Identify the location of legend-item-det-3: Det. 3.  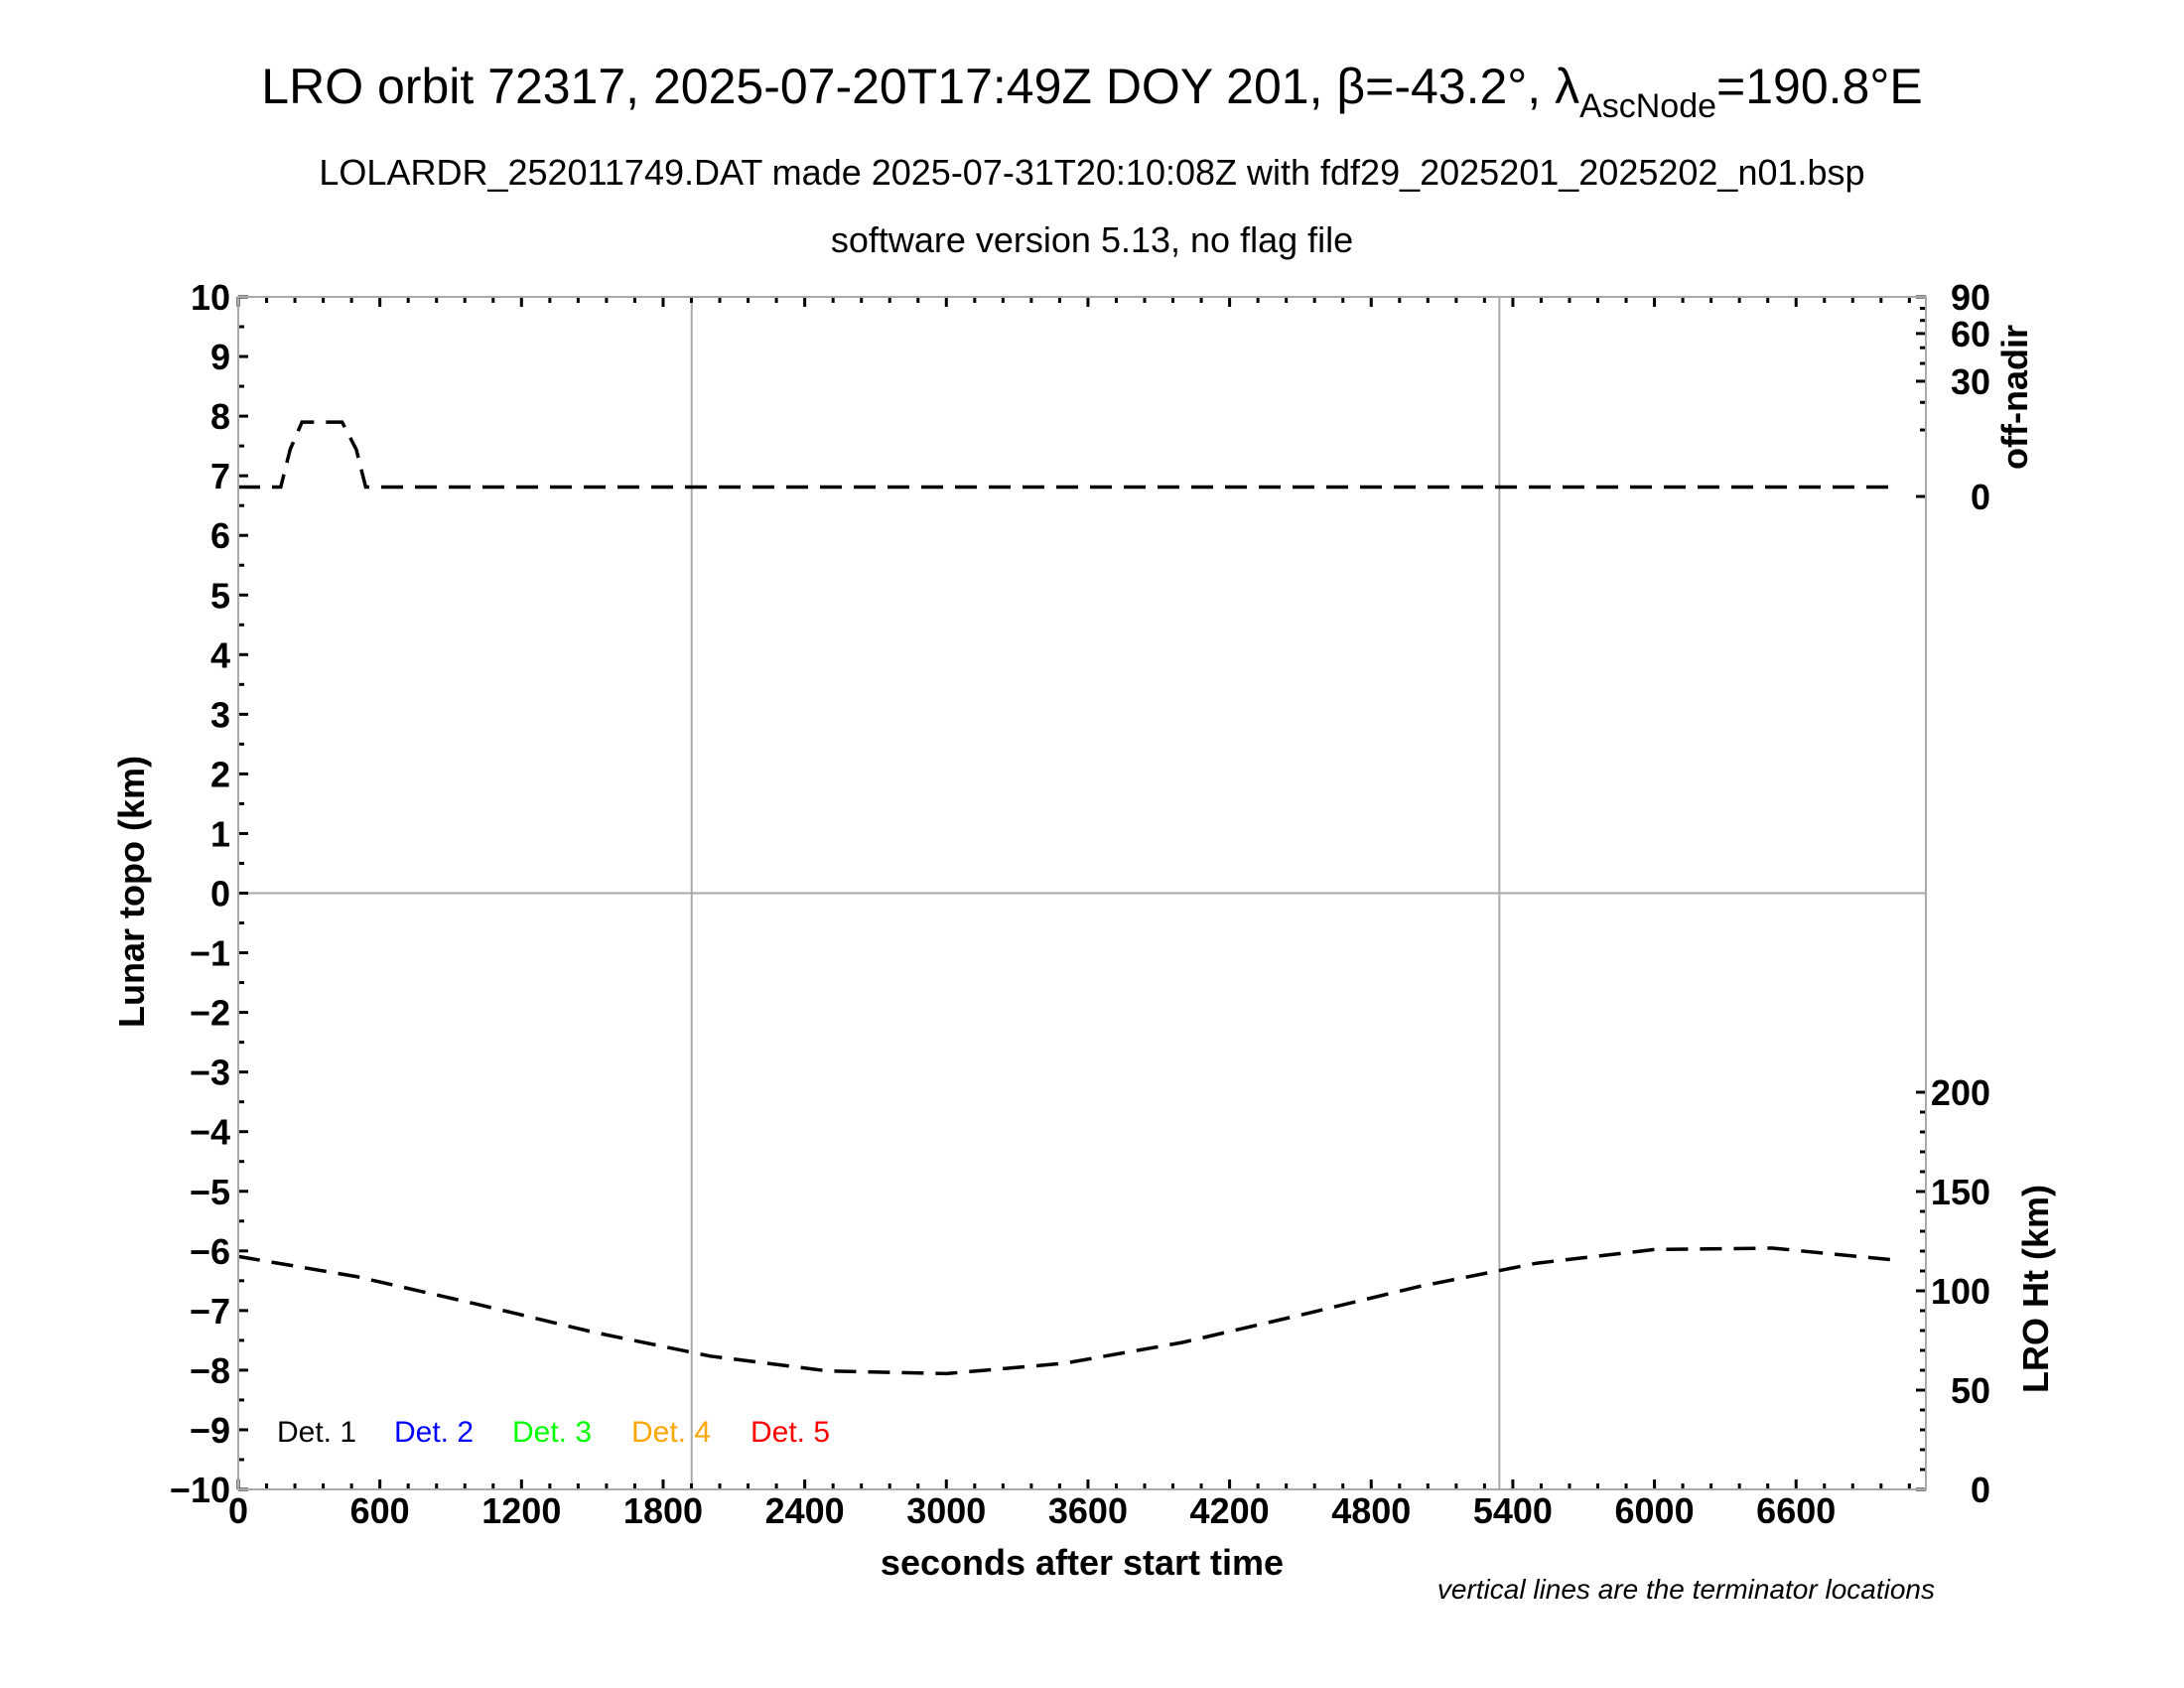
(552, 1432).